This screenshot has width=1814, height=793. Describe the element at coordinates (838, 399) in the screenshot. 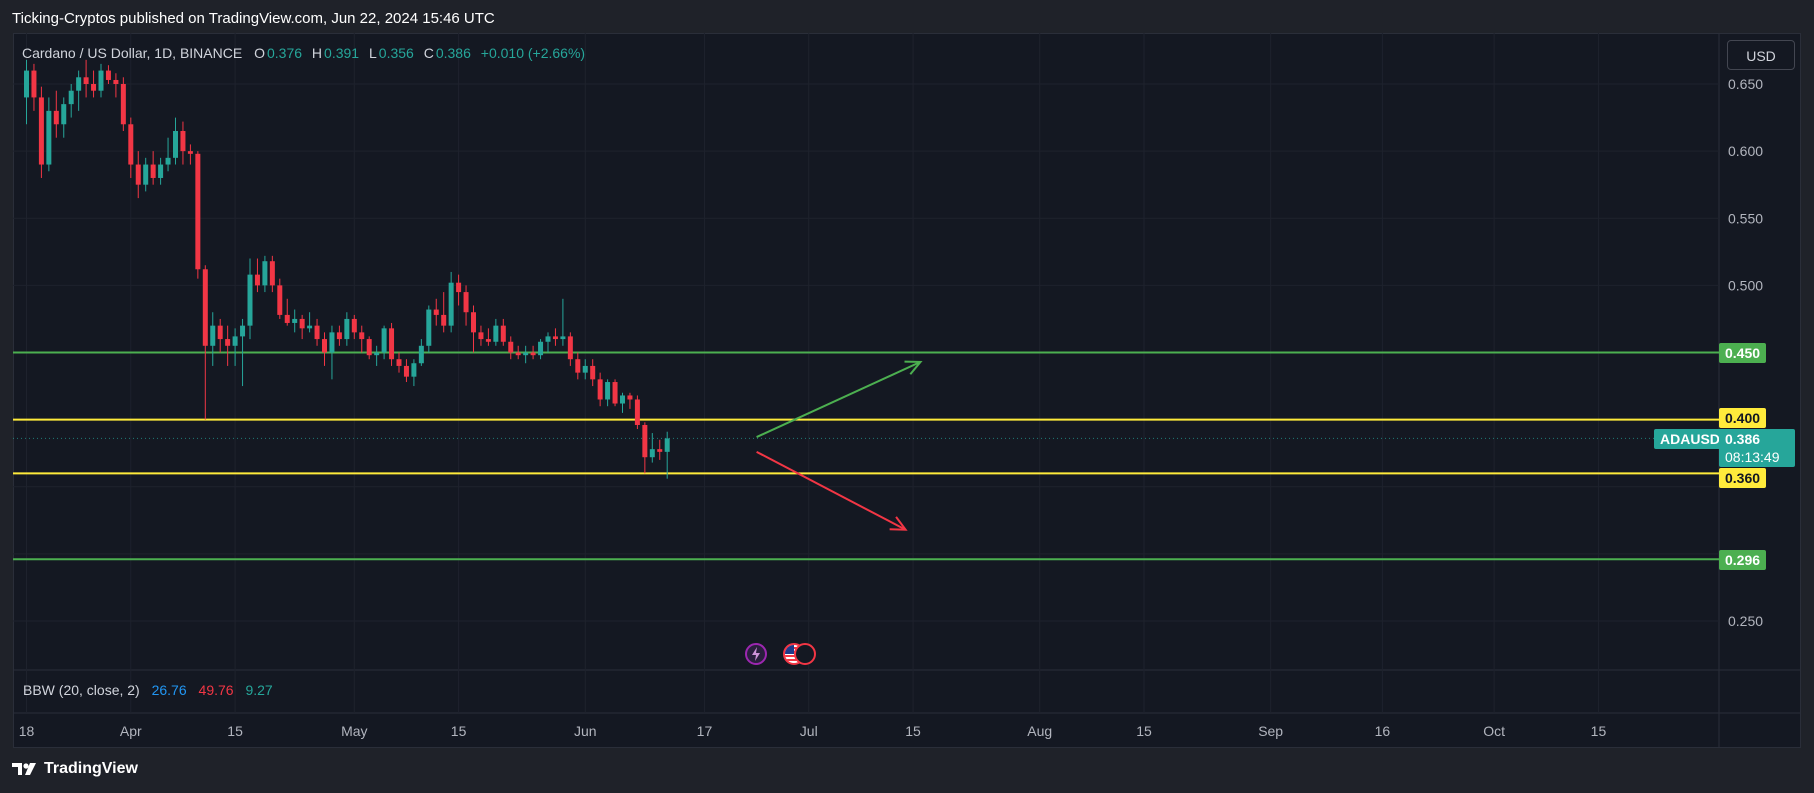

I see `projection-arrow-up` at that location.